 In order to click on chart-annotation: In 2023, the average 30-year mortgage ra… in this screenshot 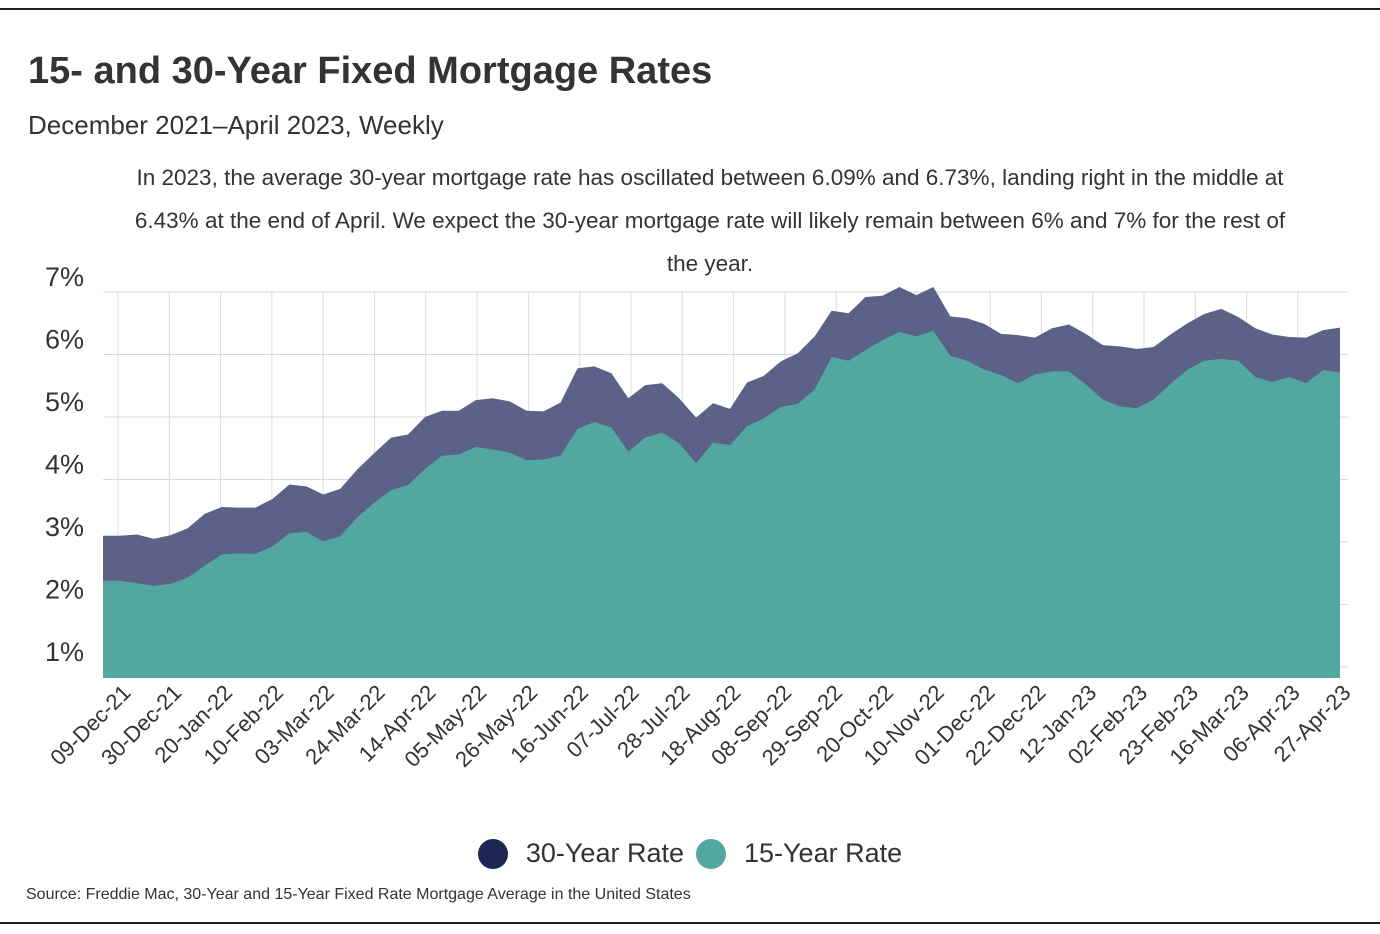, I will do `click(710, 220)`.